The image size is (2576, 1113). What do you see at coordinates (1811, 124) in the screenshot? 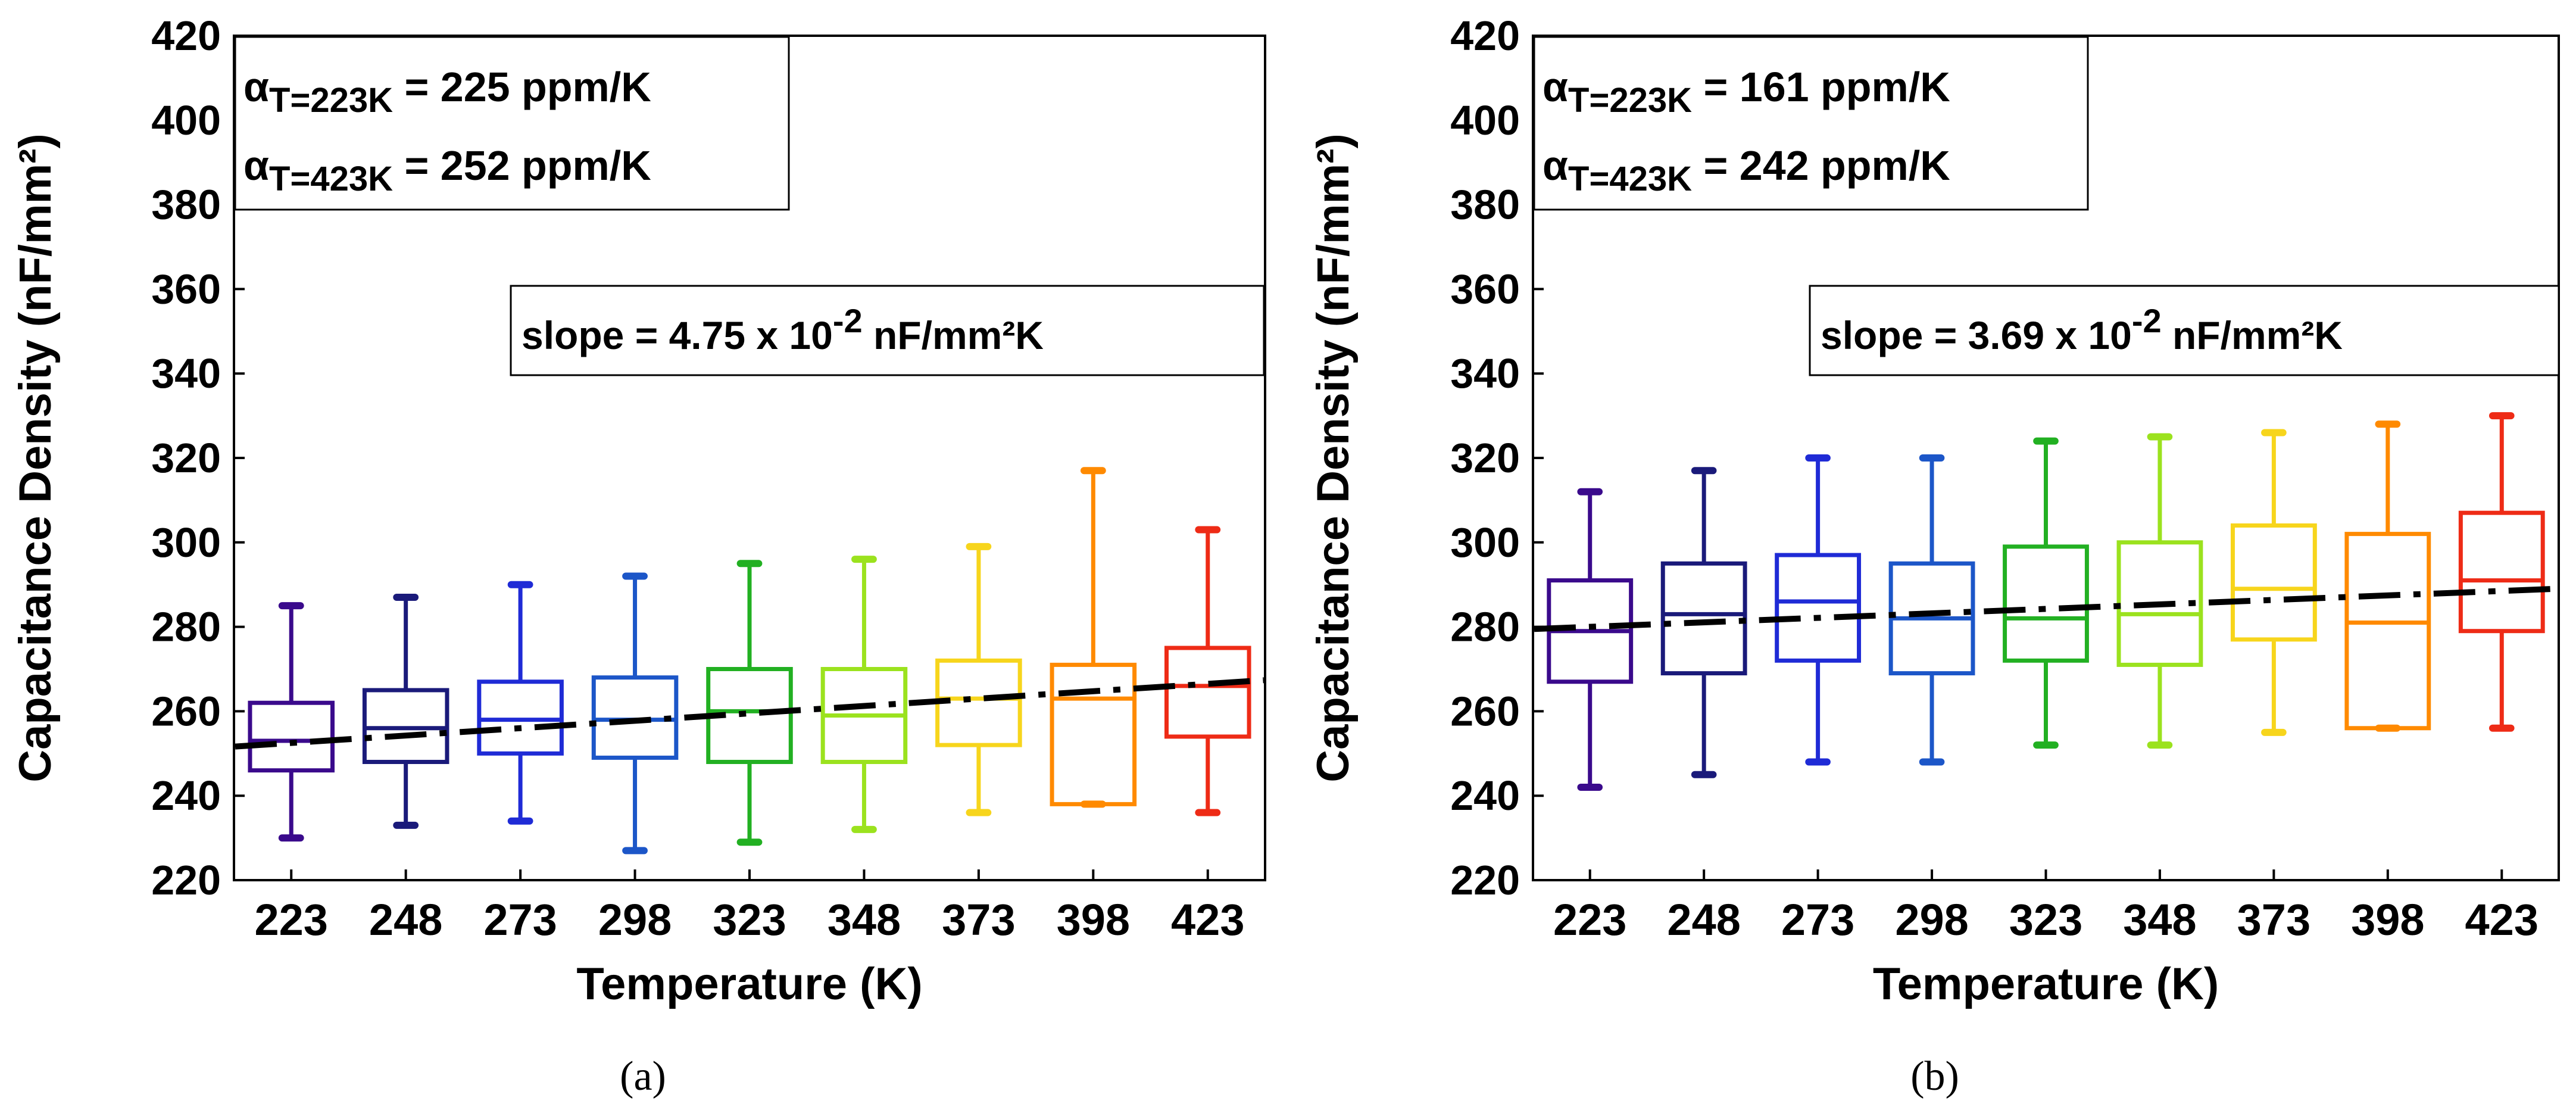
I see `alpha-annotation: αT=223K = 161 ppm/K αT=423K = 242 ppm/K` at bounding box center [1811, 124].